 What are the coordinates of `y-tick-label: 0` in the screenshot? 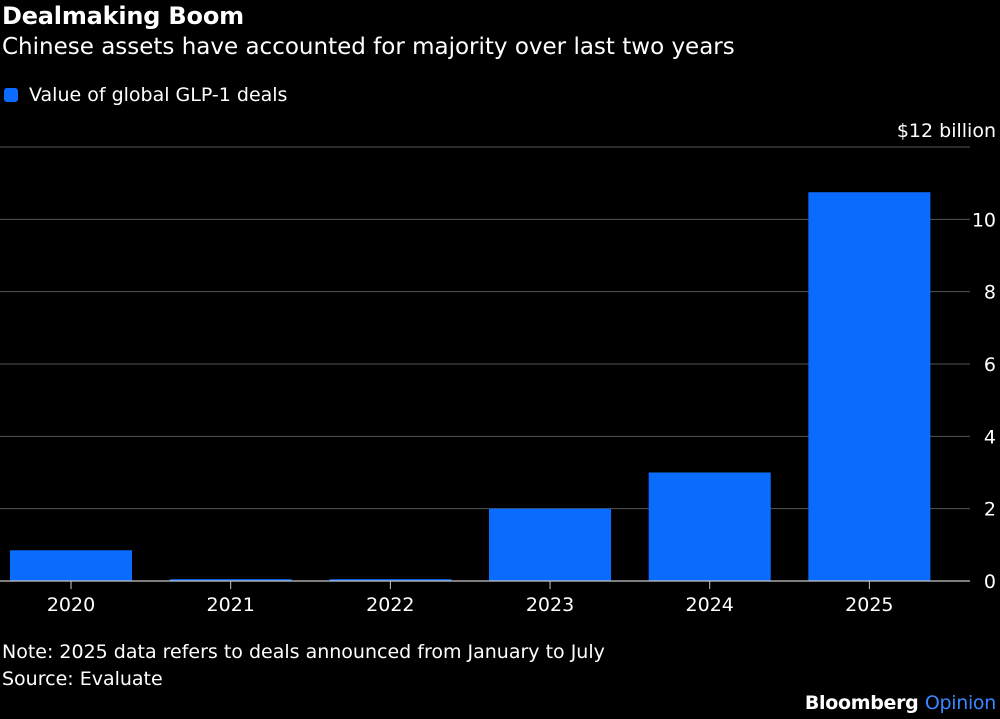 It's located at (990, 582).